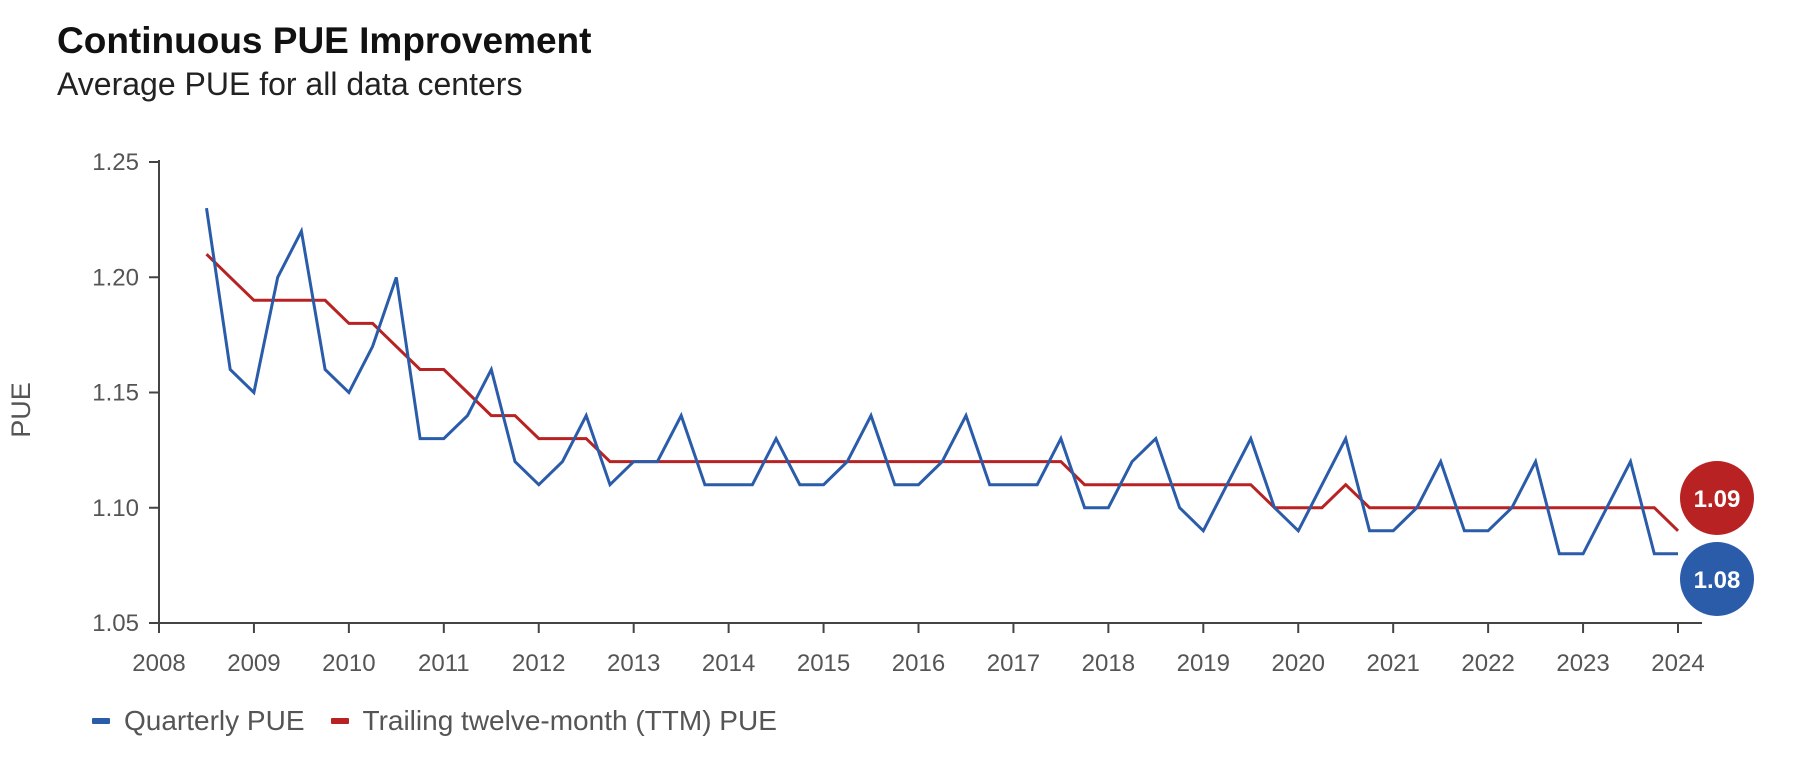 The image size is (1794, 757). Describe the element at coordinates (1108, 663) in the screenshot. I see `x-tick-label: 2018` at that location.